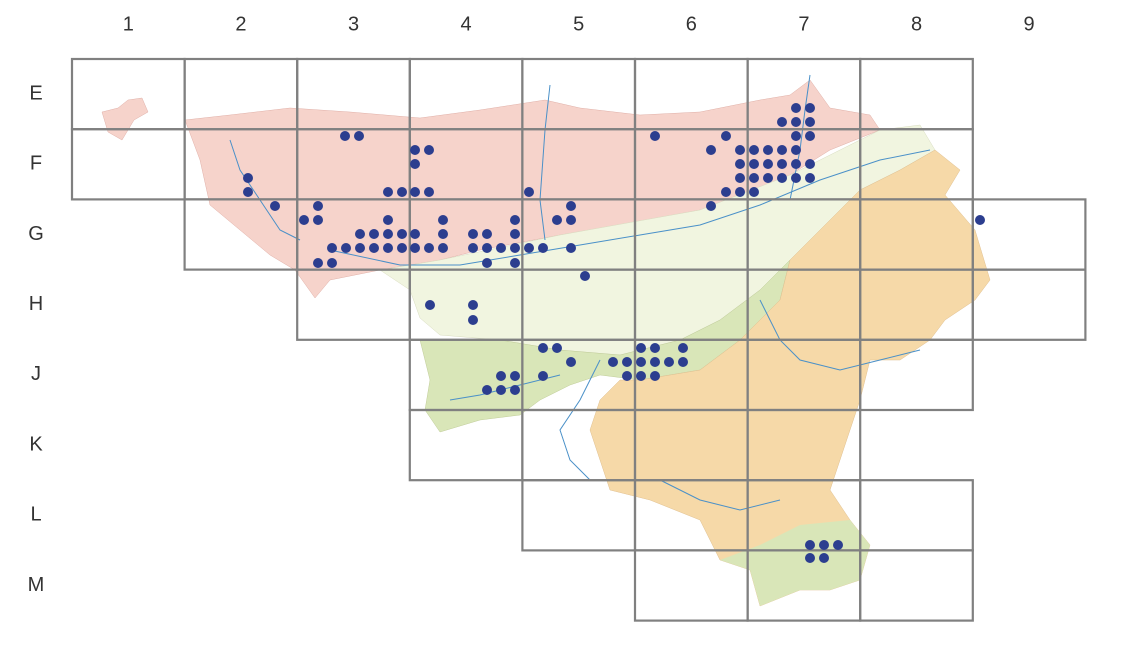 The width and height of the screenshot is (1123, 666). Describe the element at coordinates (578, 24) in the screenshot. I see `column-label: 5` at that location.